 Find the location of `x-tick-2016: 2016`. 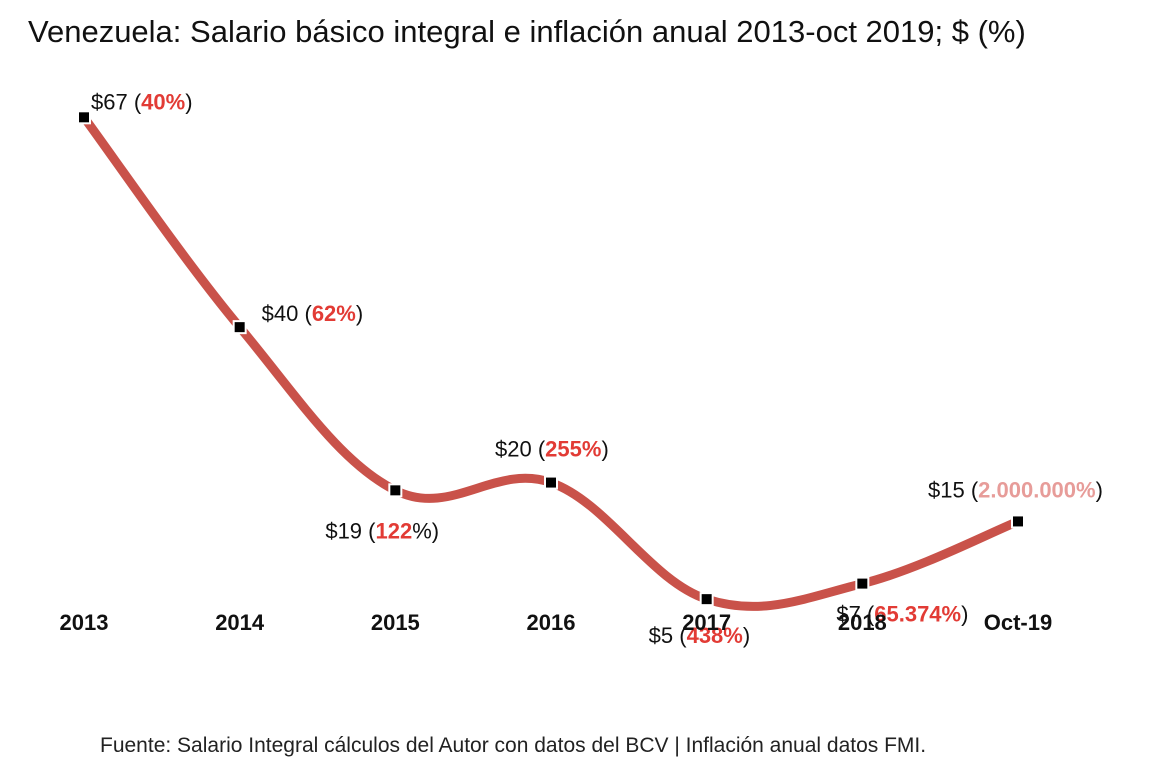

x-tick-2016: 2016 is located at coordinates (551, 622).